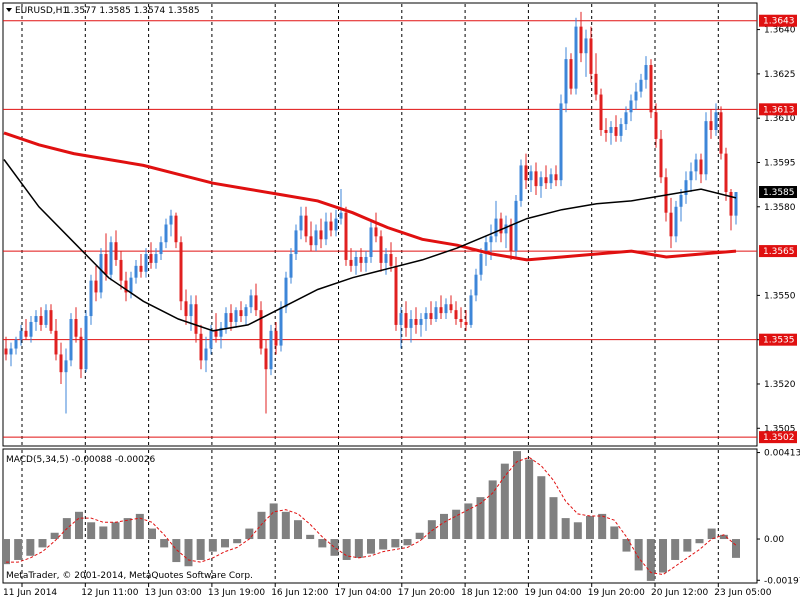  I want to click on current-price-label: 1.3585, so click(779, 193).